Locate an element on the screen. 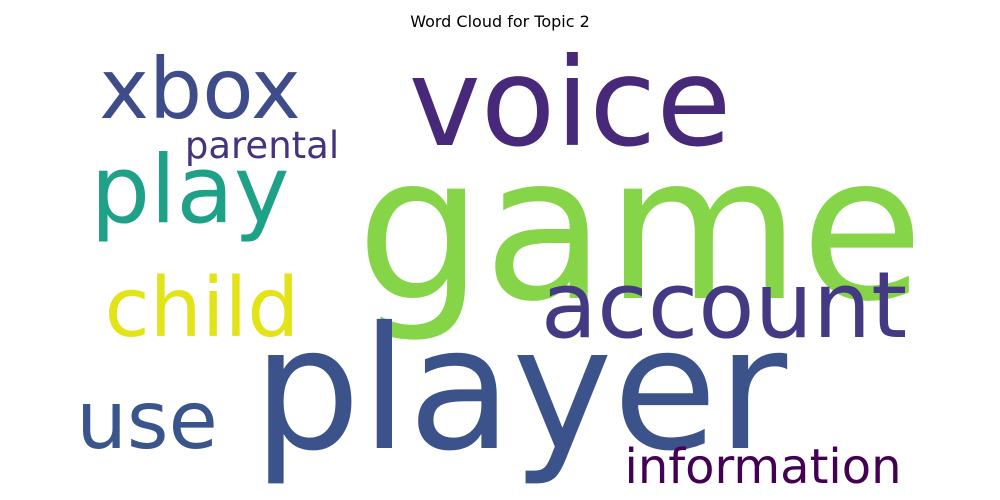 This screenshot has height=500, width=1000. word-parental: parental is located at coordinates (262, 145).